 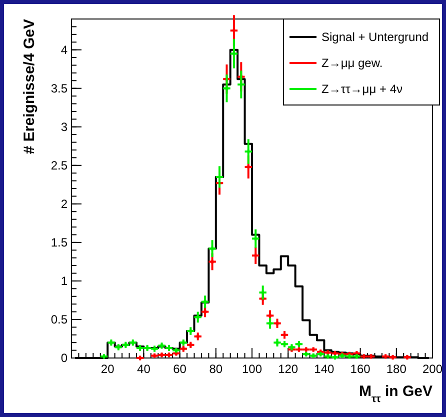 I want to click on x-tick-label: 40, so click(x=144, y=369).